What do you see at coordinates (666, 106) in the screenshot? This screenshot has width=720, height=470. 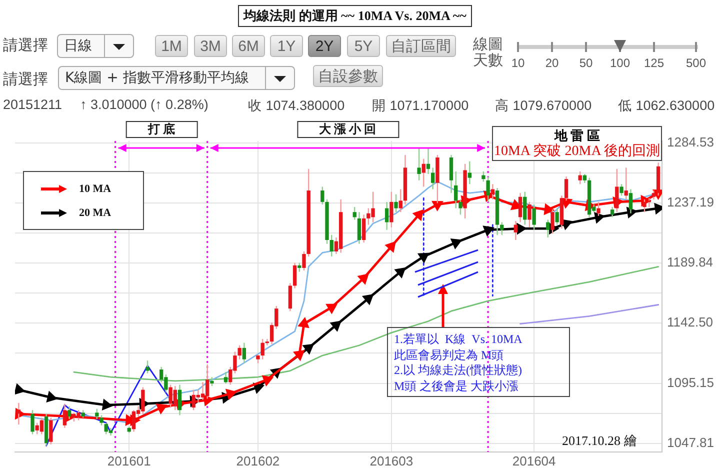 I see `text: 低 1062.630000` at bounding box center [666, 106].